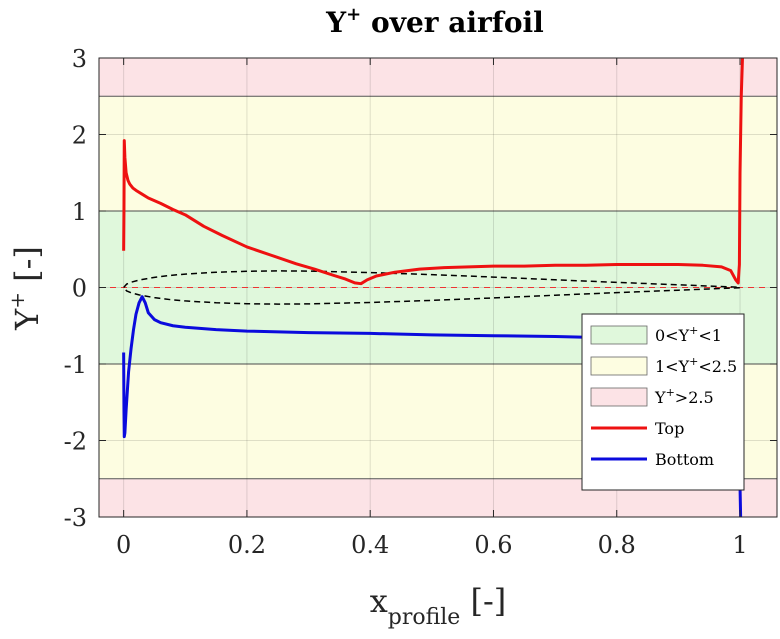 The image size is (780, 639). Describe the element at coordinates (123, 545) in the screenshot. I see `x-tick-label-0: 0` at that location.